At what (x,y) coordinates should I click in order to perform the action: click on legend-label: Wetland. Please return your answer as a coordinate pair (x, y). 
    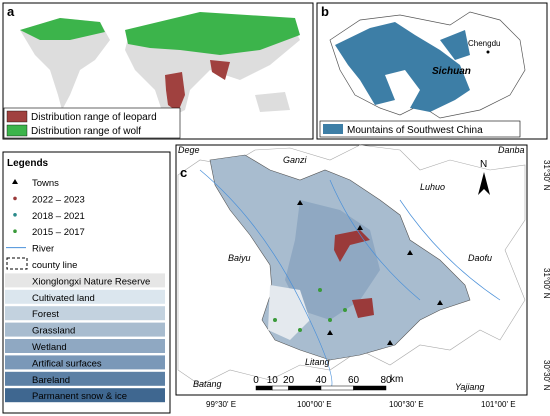
    Looking at the image, I should click on (49, 347).